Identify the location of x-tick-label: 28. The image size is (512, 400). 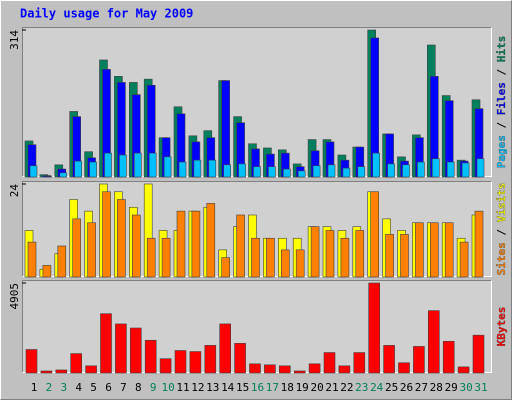
(436, 387).